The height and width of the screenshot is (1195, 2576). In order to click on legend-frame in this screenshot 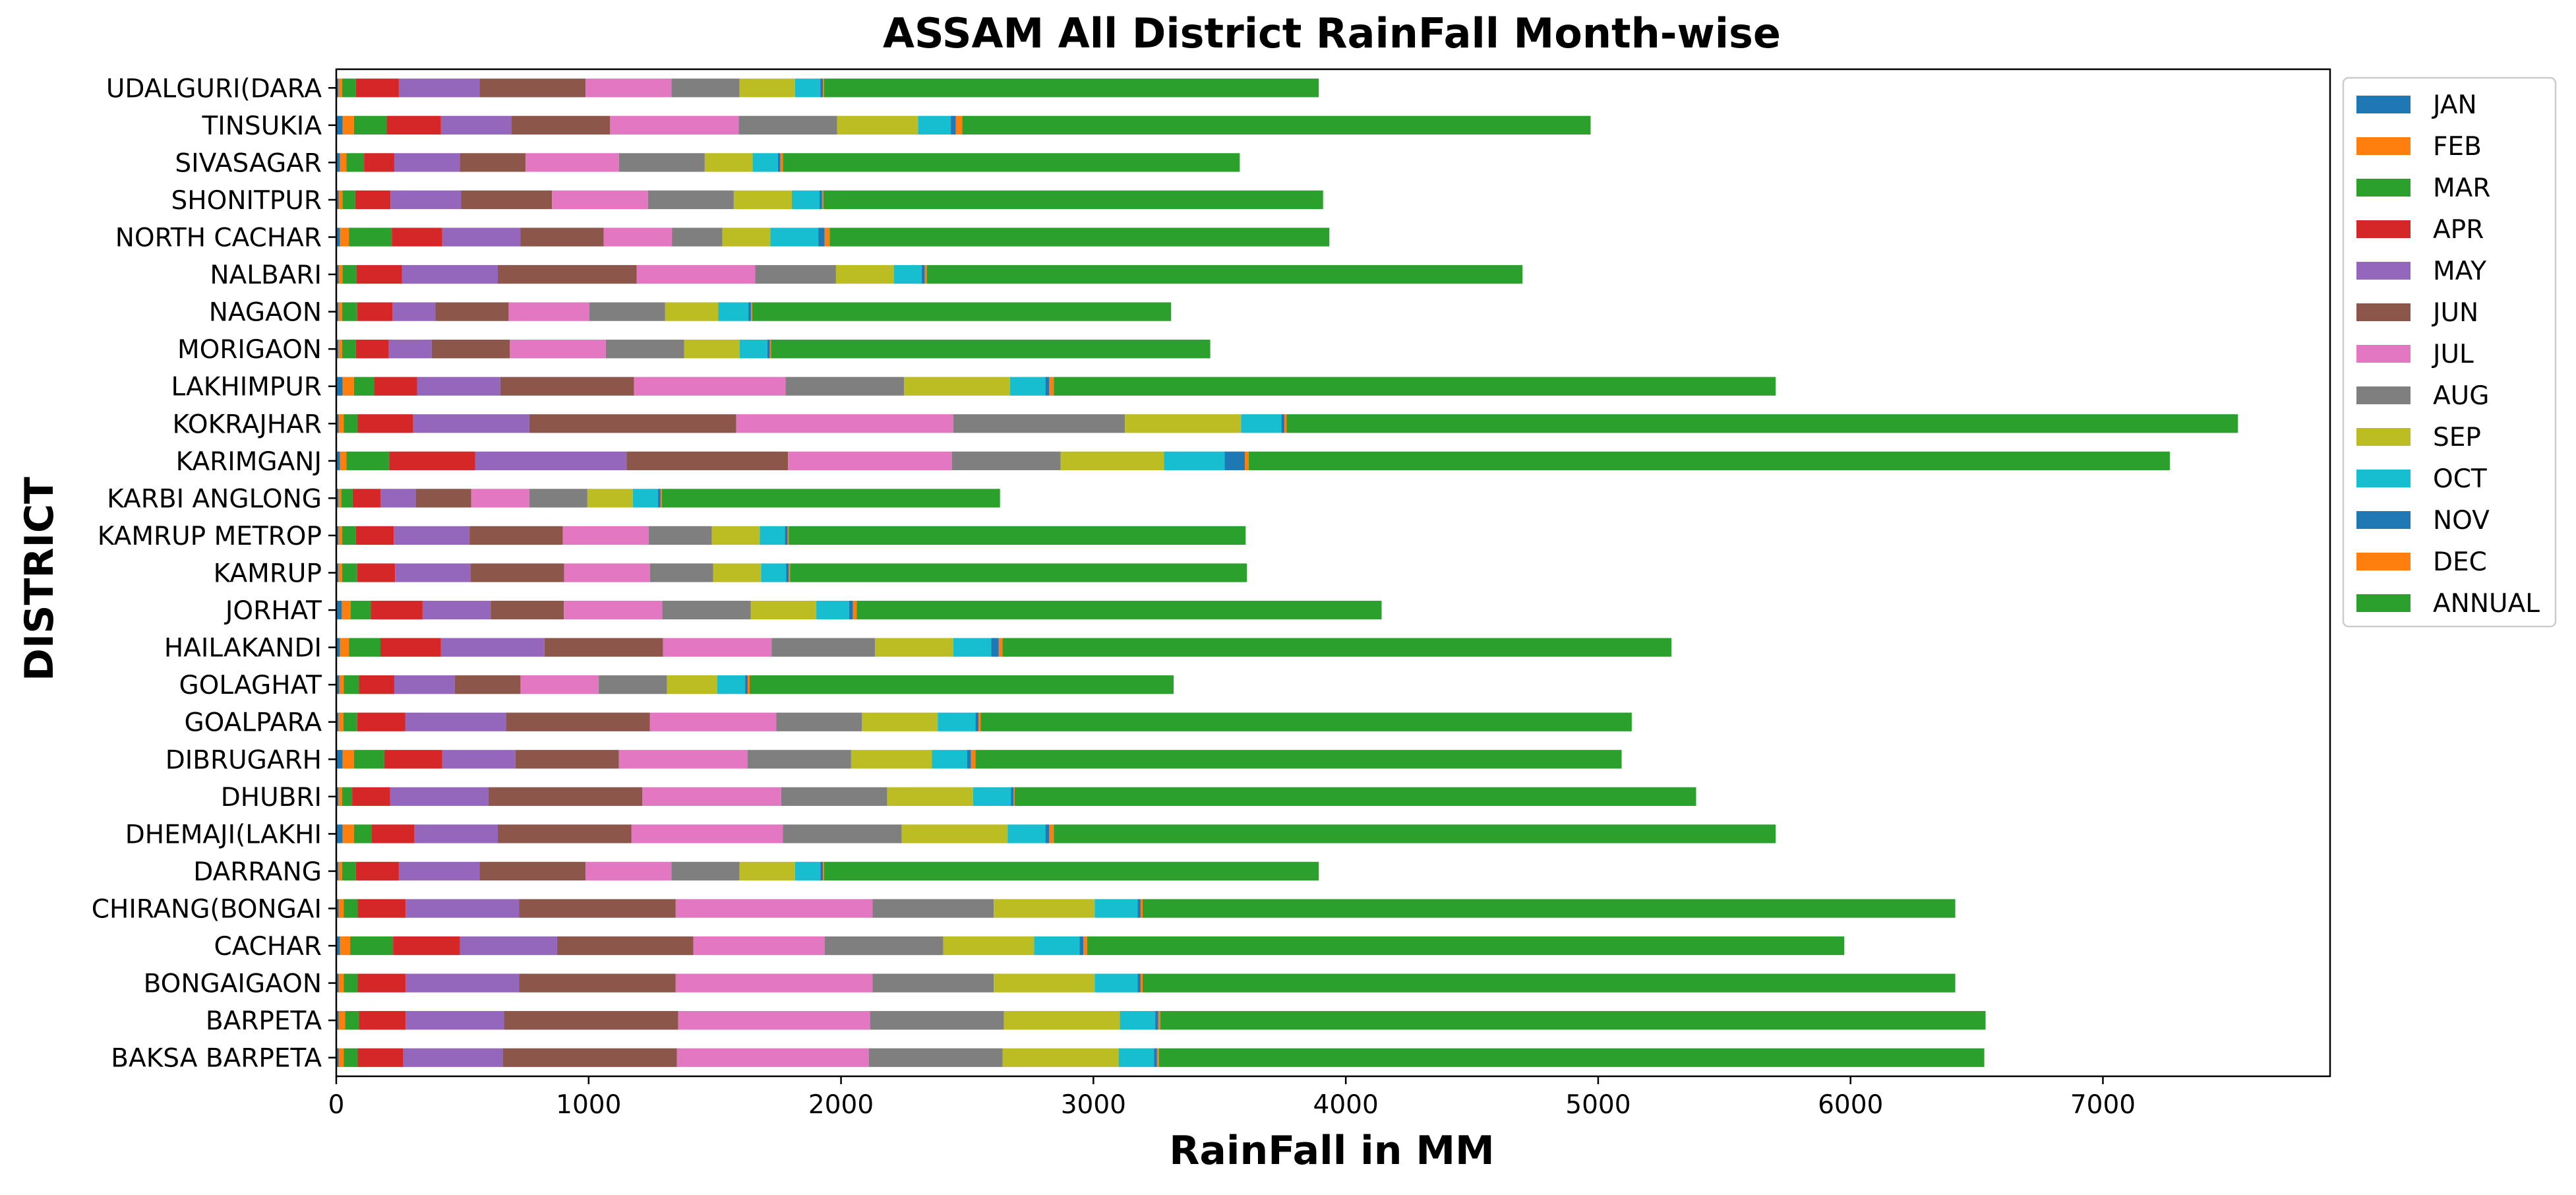, I will do `click(2449, 353)`.